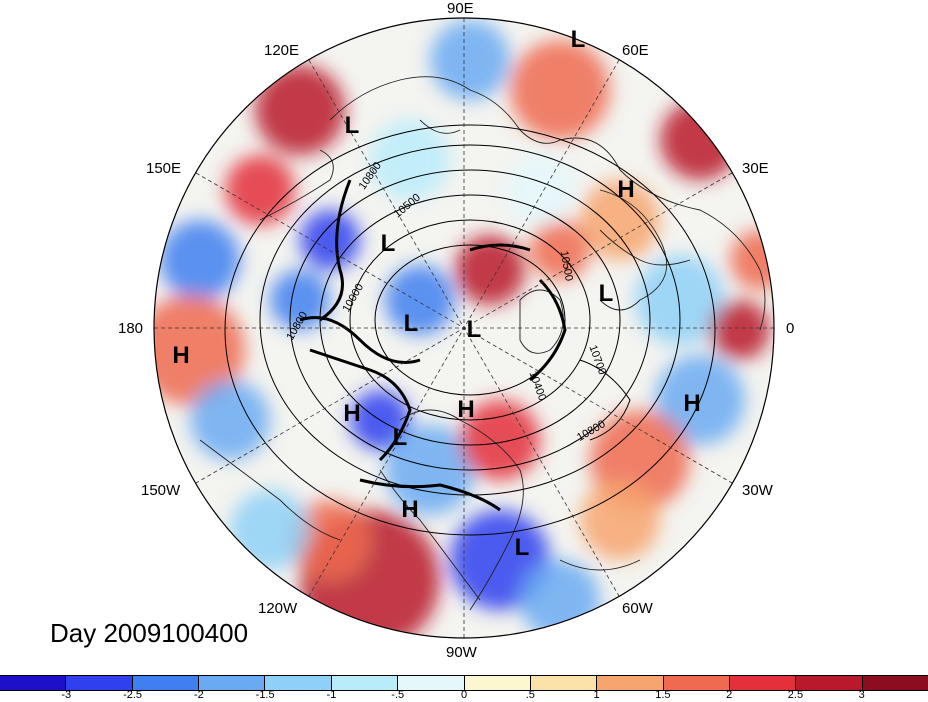 The image size is (928, 702). I want to click on day-title: Day 2009100400, so click(149, 633).